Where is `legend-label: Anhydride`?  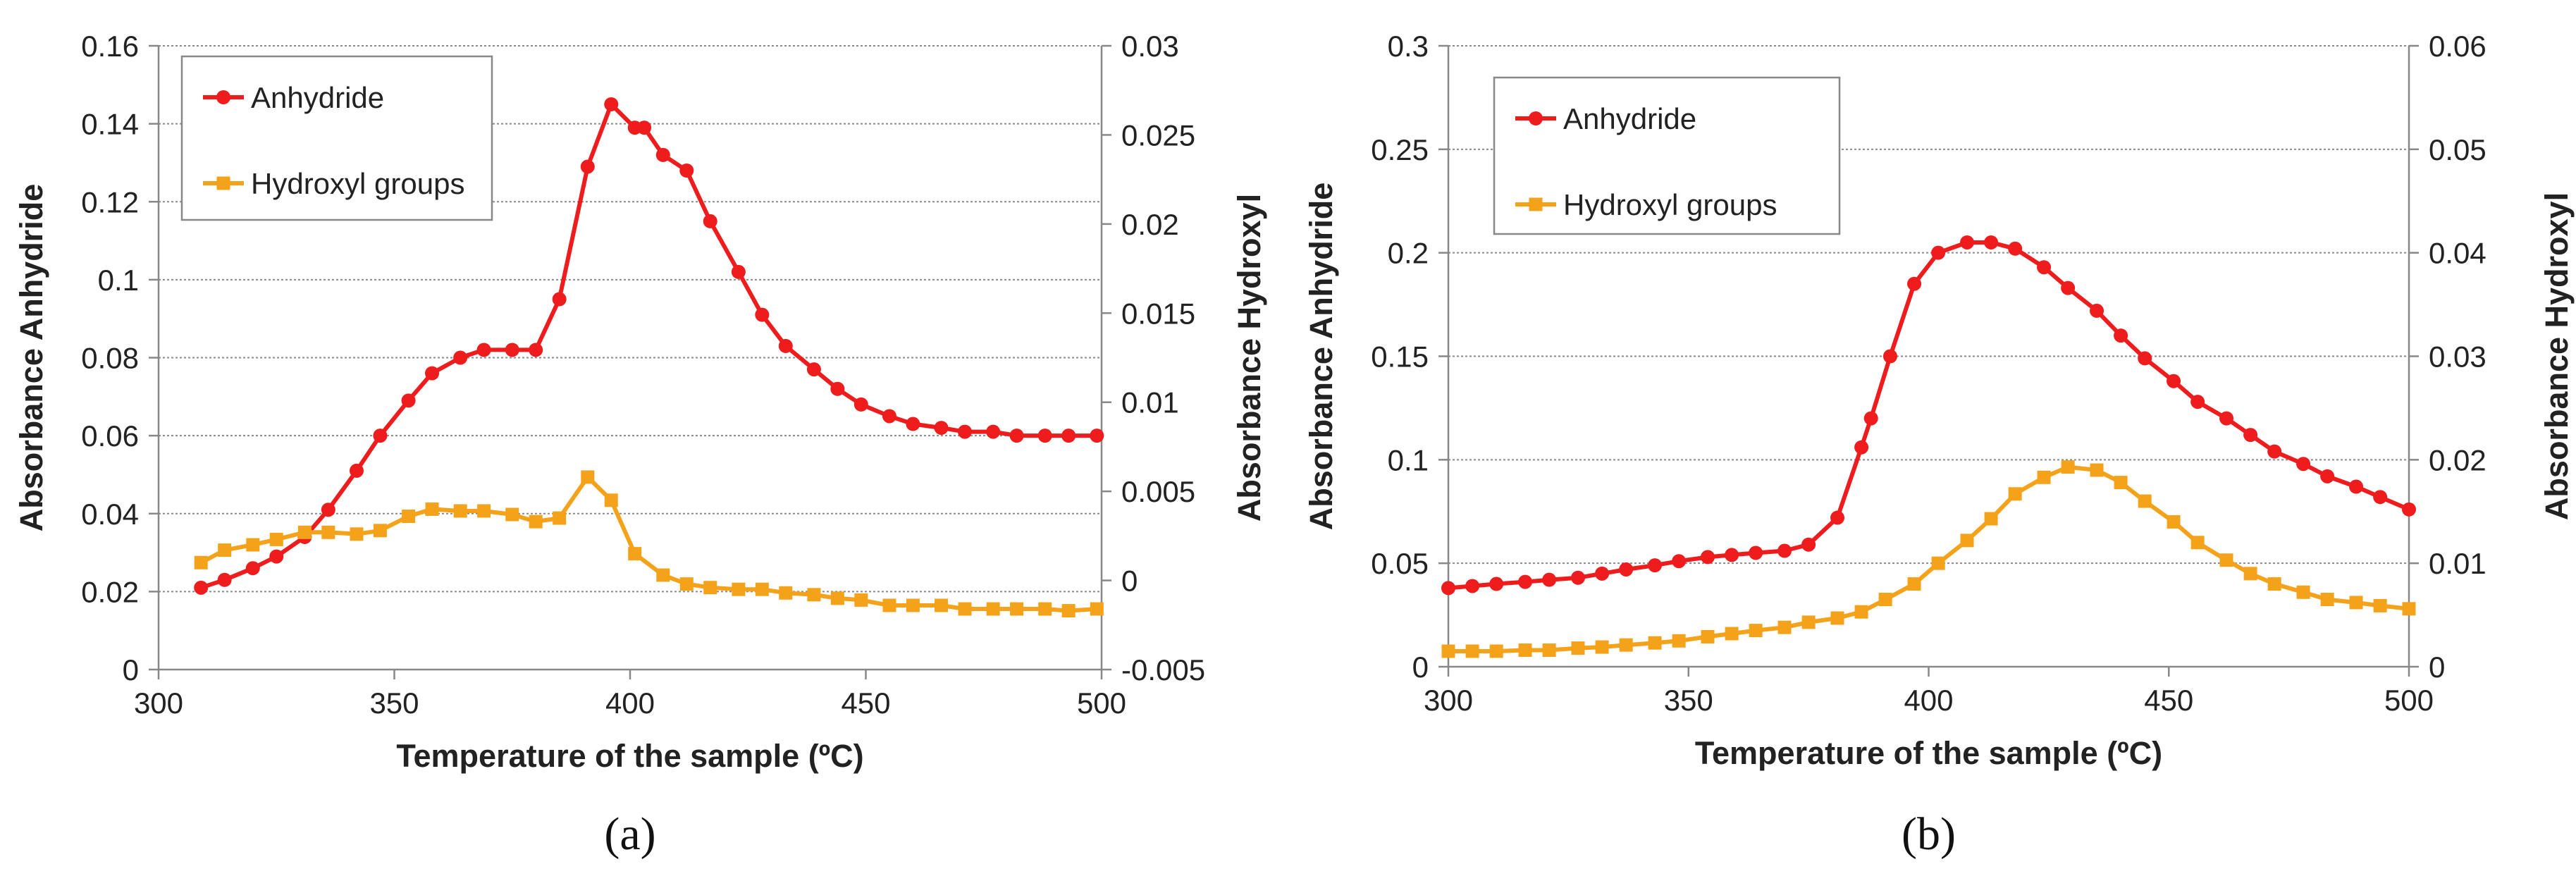
legend-label: Anhydride is located at coordinates (317, 97).